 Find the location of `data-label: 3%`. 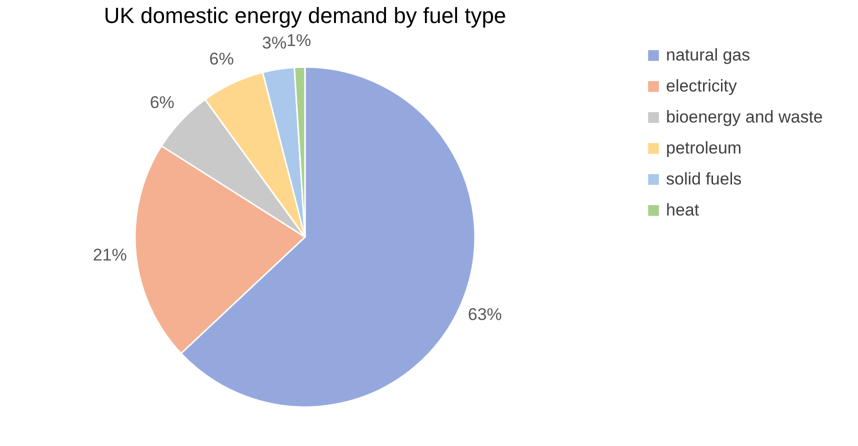

data-label: 3% is located at coordinates (274, 42).